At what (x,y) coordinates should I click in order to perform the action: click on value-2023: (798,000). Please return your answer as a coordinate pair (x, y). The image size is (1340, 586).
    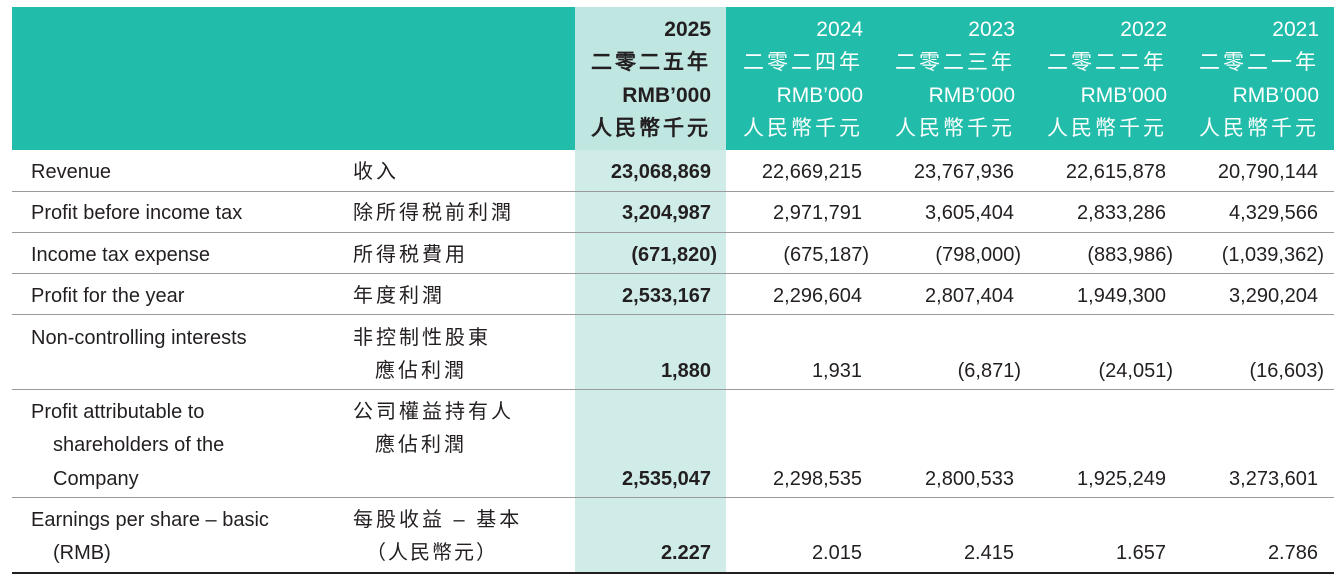
    Looking at the image, I should click on (978, 255).